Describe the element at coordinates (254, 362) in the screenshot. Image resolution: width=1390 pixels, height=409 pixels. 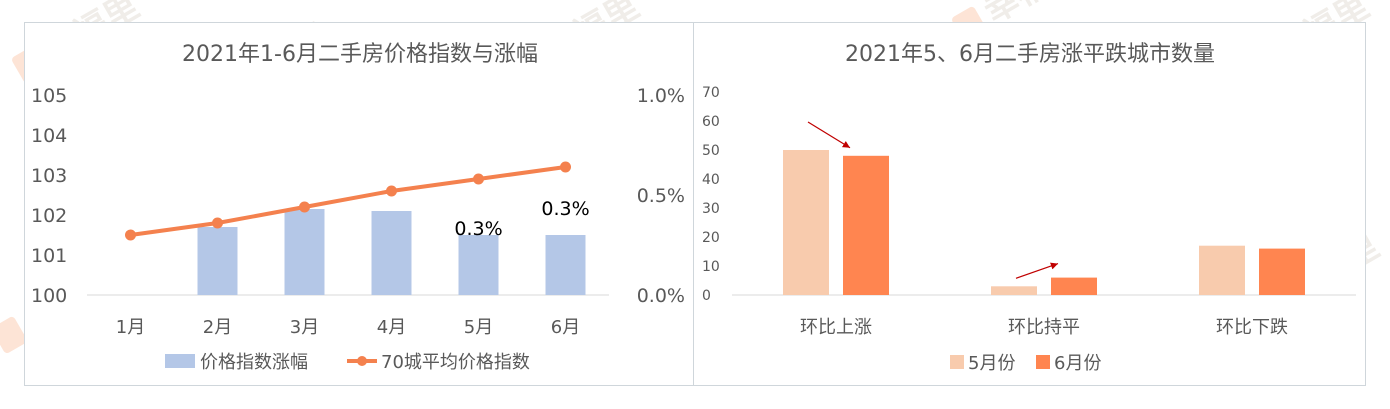
I see `legend-label: 价格指数涨幅` at that location.